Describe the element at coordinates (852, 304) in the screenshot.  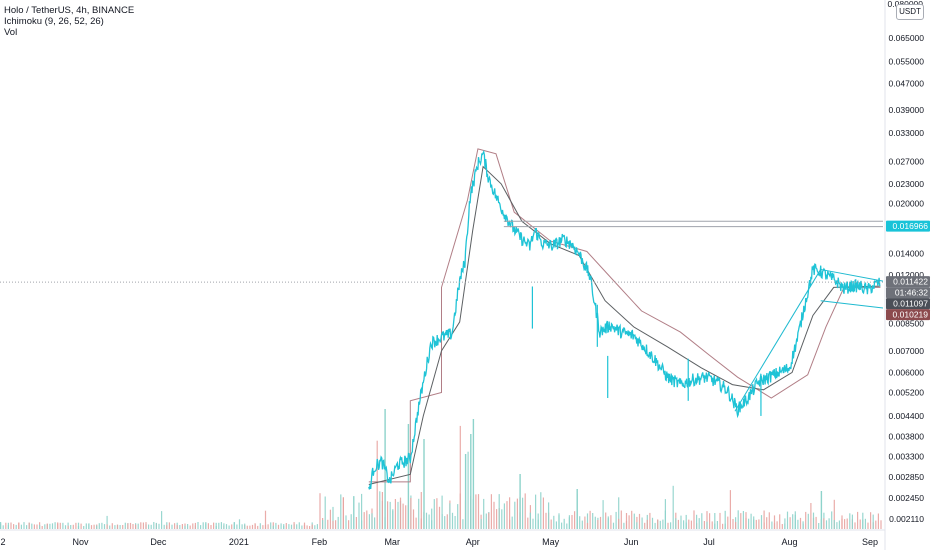
I see `trendline` at that location.